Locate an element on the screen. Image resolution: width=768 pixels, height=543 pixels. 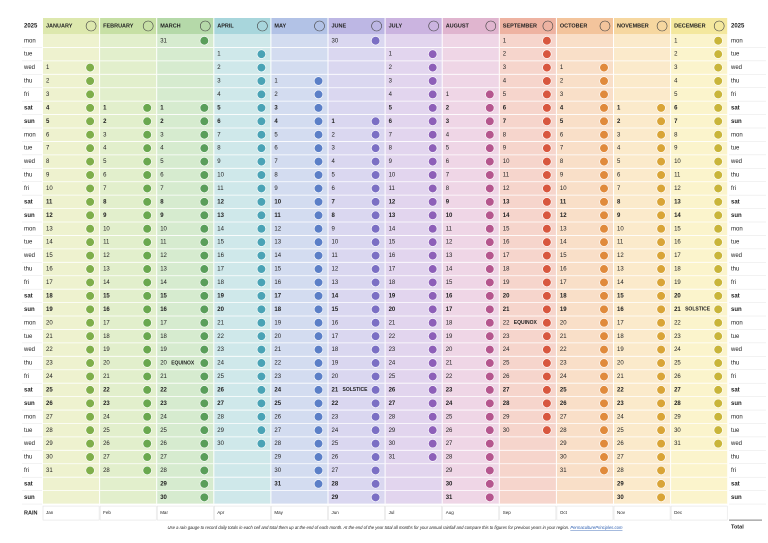
day-number: 11 is located at coordinates (163, 243).